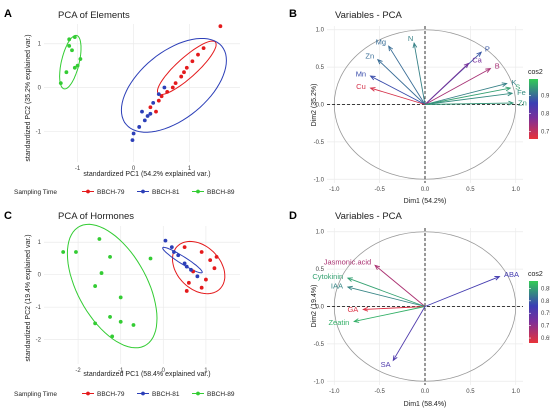  I want to click on vector-label: Fe, so click(521, 92).